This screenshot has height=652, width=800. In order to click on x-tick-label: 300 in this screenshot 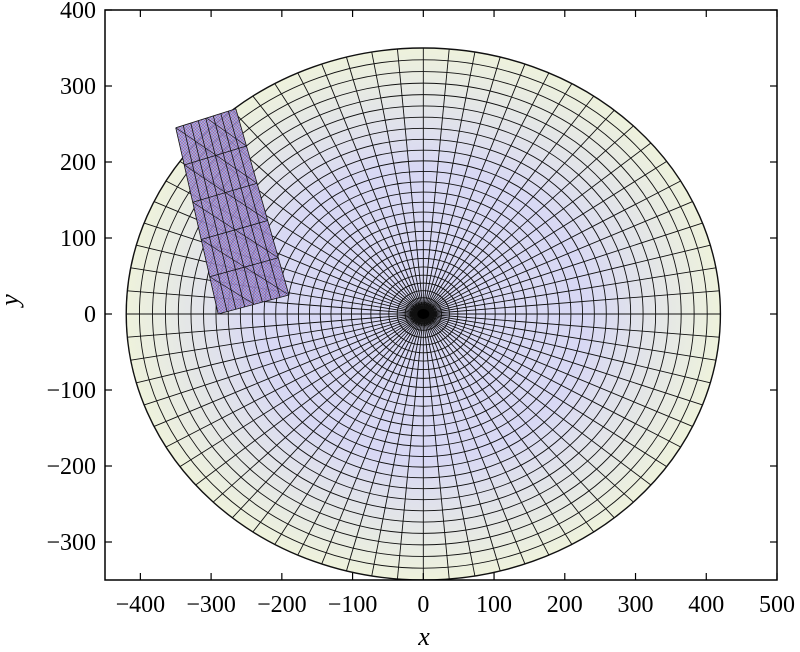, I will do `click(636, 605)`.